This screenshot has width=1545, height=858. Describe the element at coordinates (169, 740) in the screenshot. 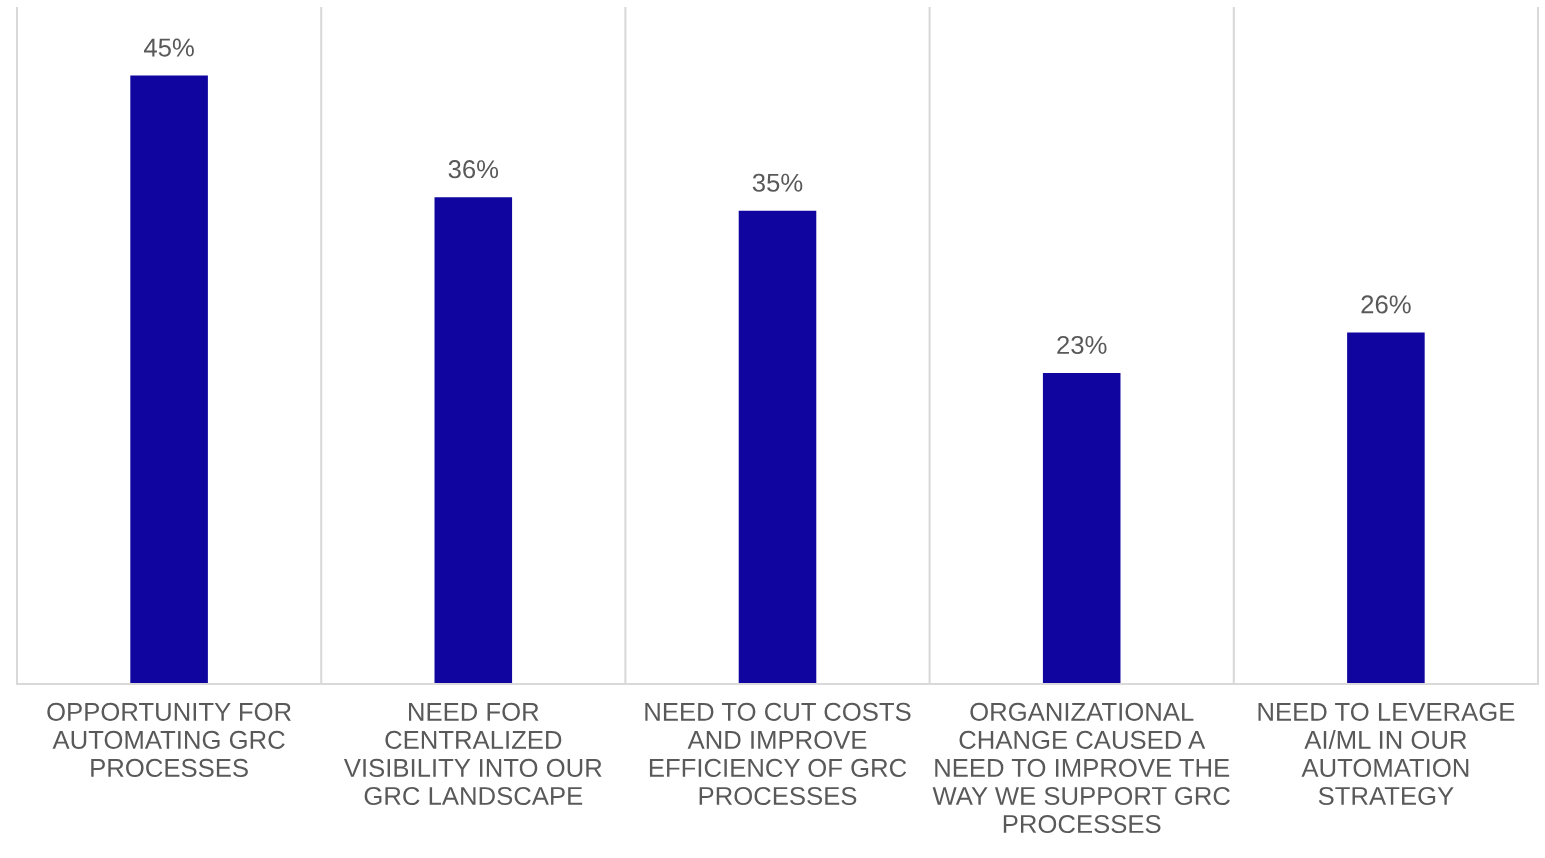

I see `x-tick-label: OPPORTUNITY FOR AUTOMATING GRC PROCESSES` at that location.